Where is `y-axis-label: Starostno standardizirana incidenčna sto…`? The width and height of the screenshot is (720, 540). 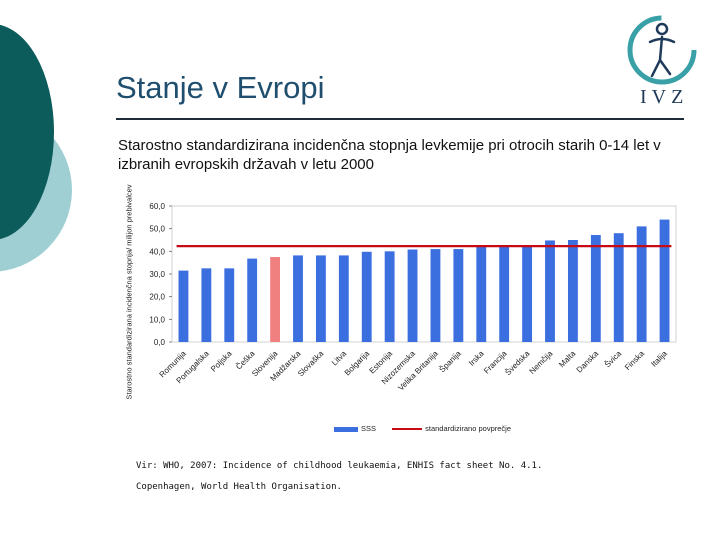 y-axis-label: Starostno standardizirana incidenčna sto… is located at coordinates (129, 292).